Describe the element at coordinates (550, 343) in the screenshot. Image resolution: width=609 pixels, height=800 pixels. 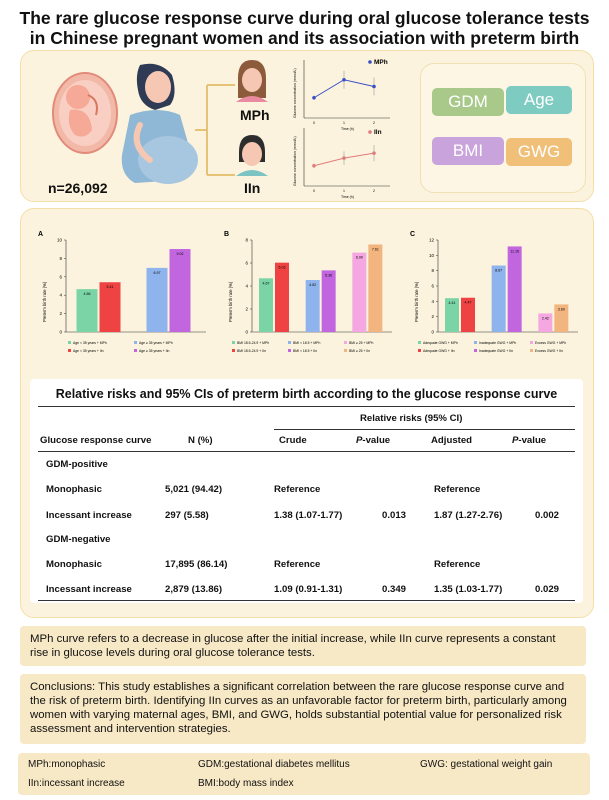
I see `legend-label: Excess GWG + MPh` at that location.